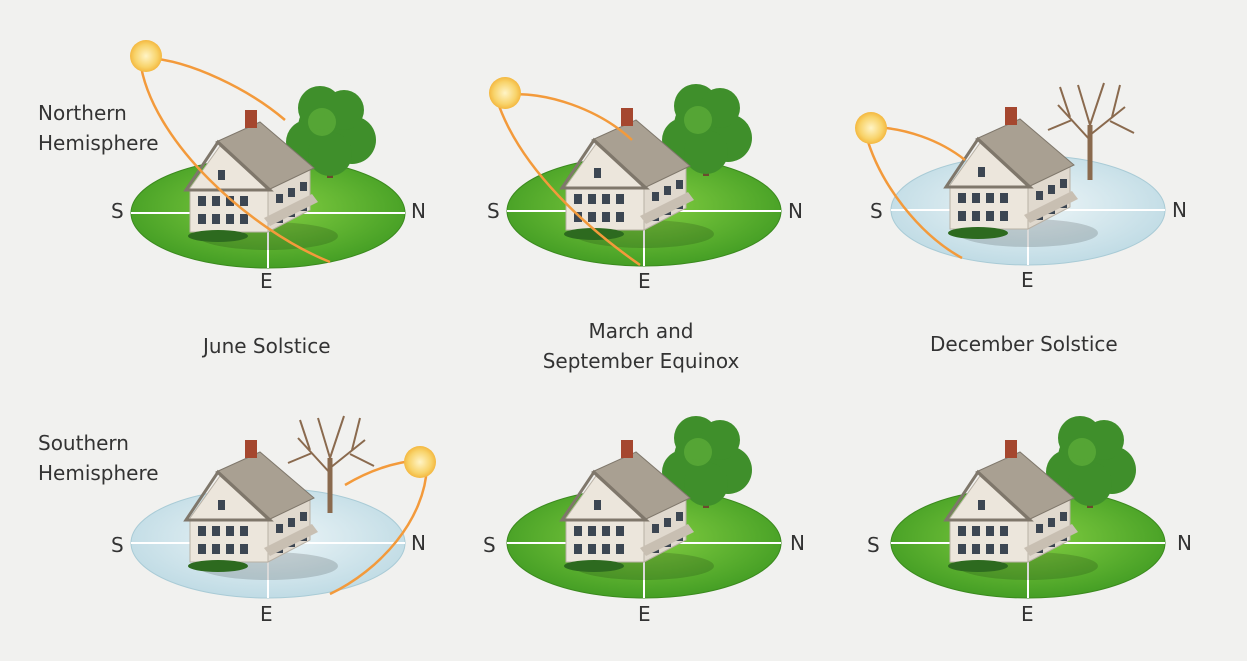 The image size is (1247, 661). Describe the element at coordinates (418, 211) in the screenshot. I see `north-label: N` at that location.